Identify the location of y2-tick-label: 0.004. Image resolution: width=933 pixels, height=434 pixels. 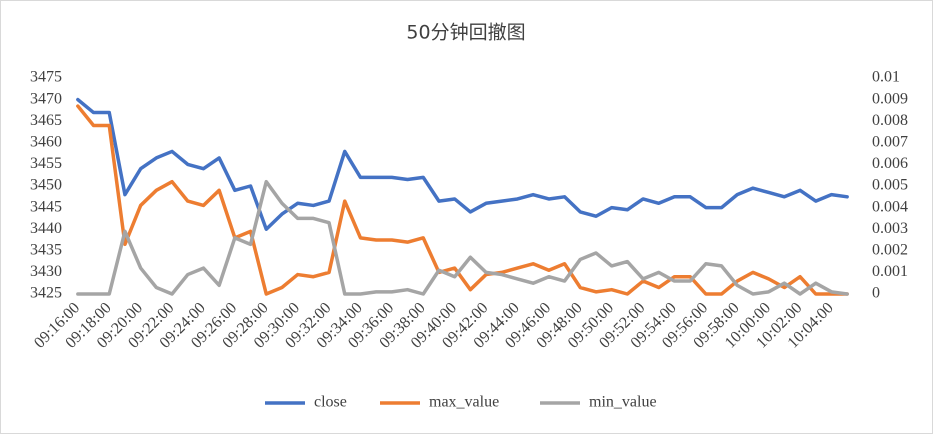
(890, 206).